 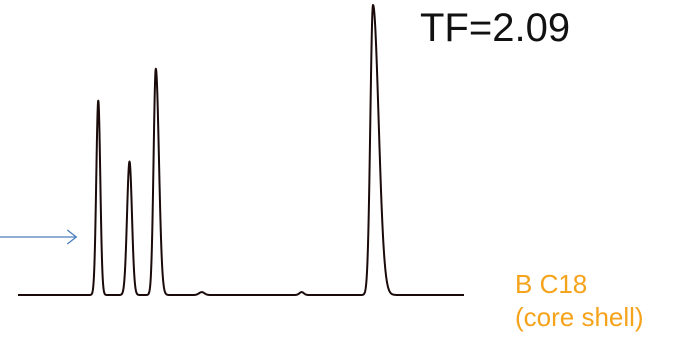 I want to click on column-label: B C18 (core shell), so click(x=579, y=301).